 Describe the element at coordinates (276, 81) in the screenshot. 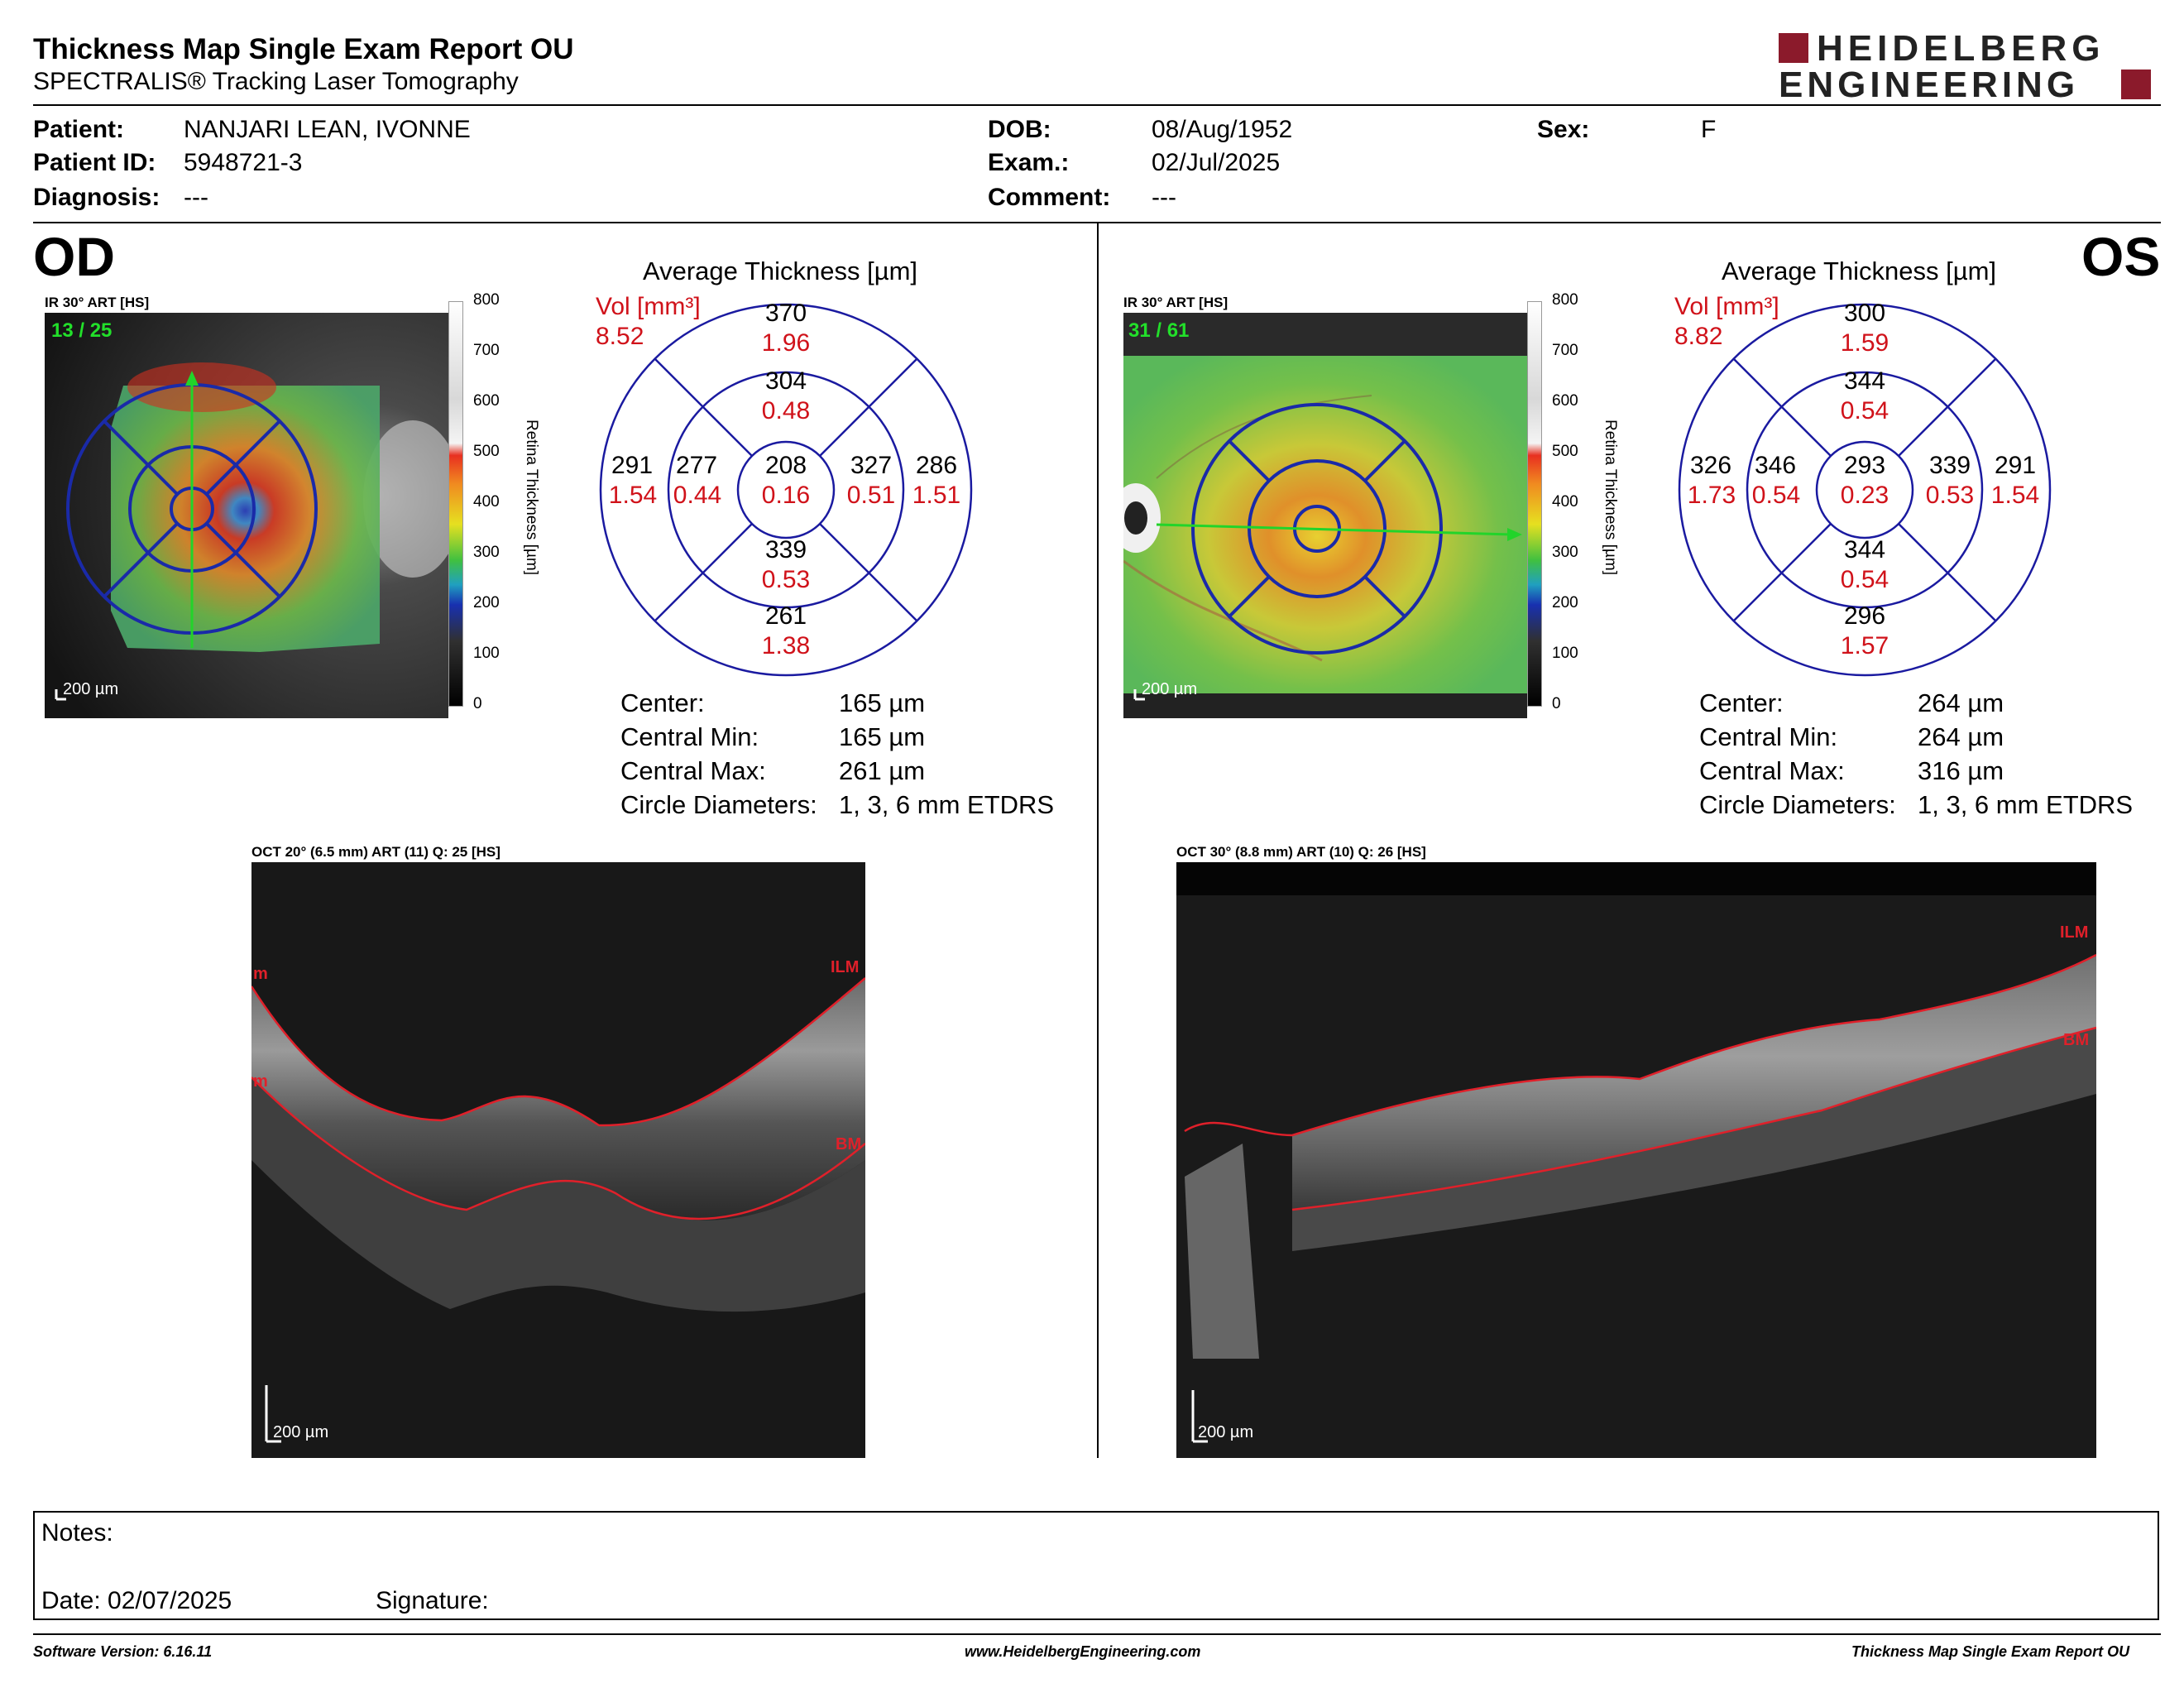

I see `report-subtitle: SPECTRALIS® Tracking Laser Tomography` at that location.